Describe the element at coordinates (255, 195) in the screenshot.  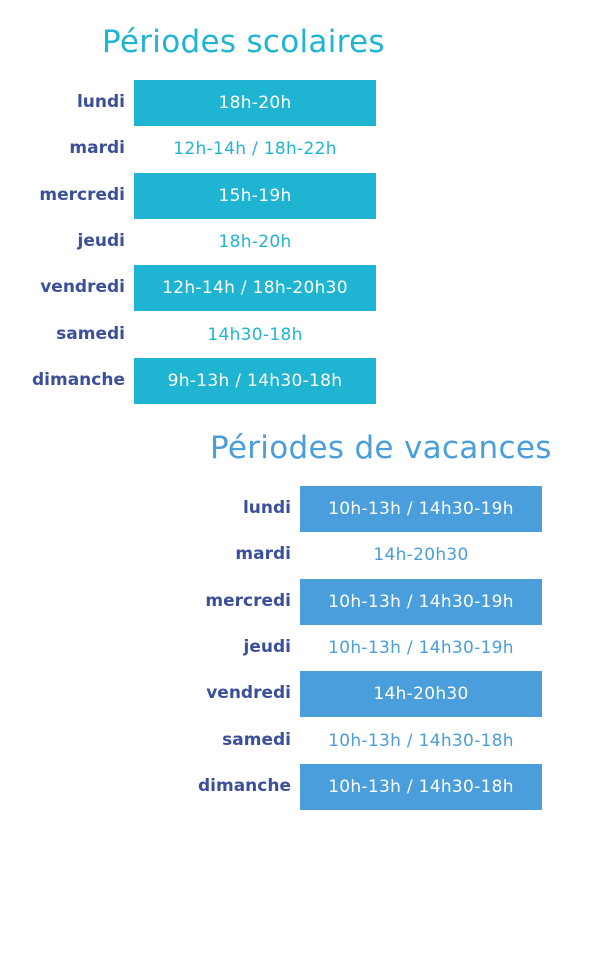
I see `hours-cell: 15h-19h` at that location.